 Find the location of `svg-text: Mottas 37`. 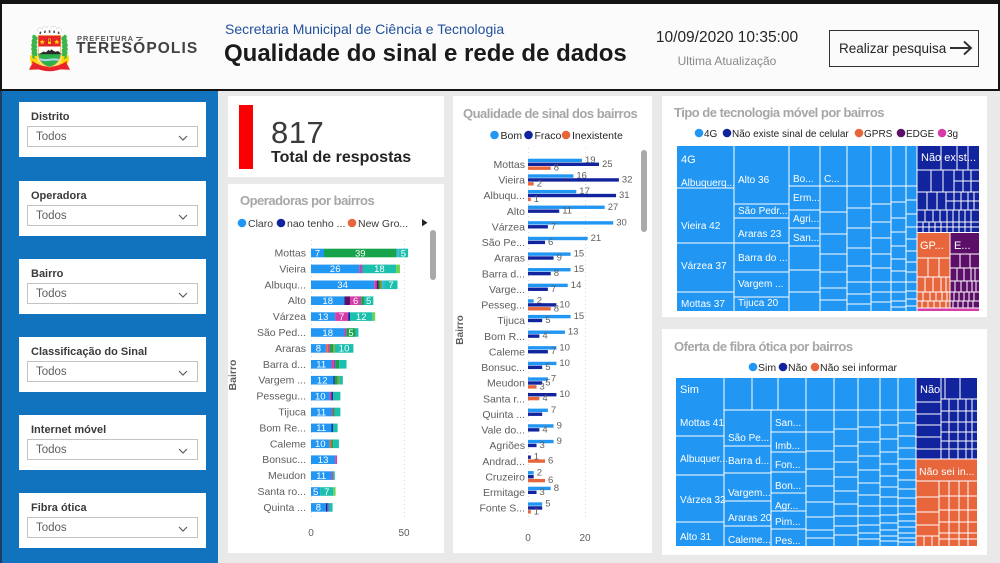

svg-text: Mottas 37 is located at coordinates (703, 304).